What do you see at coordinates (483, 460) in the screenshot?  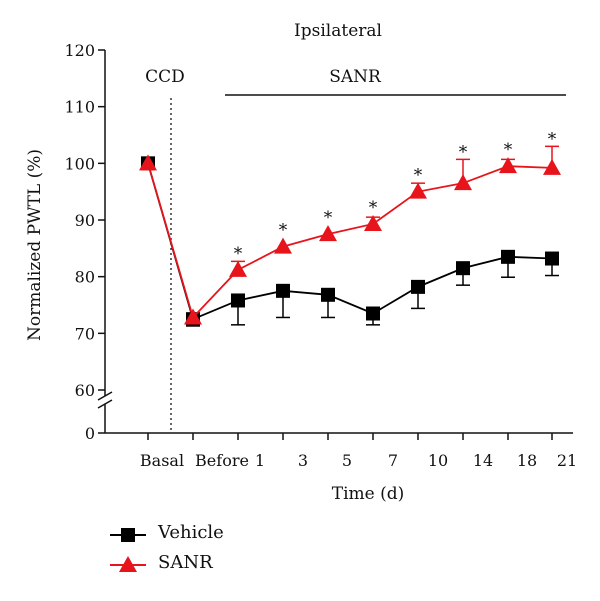 I see `x-tick-label: 14` at bounding box center [483, 460].